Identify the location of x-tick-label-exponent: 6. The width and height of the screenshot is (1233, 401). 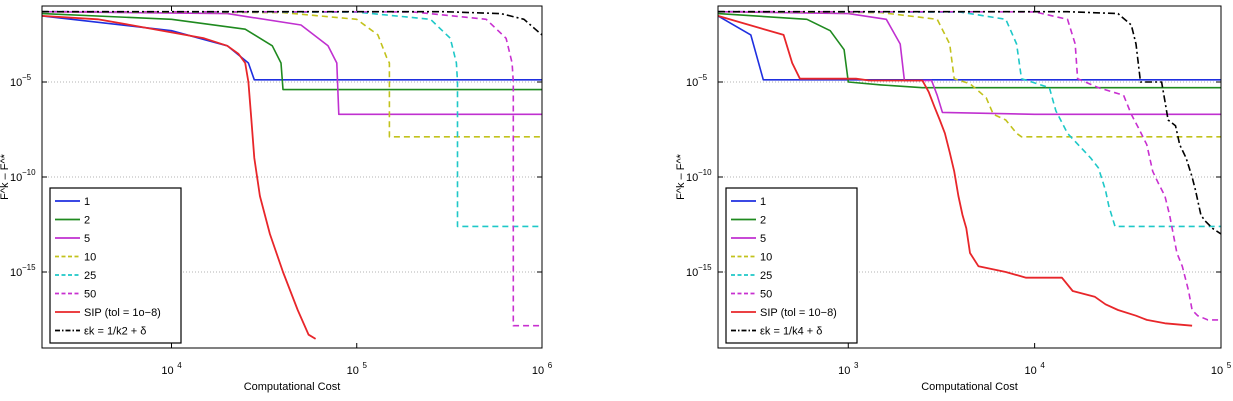
(550, 365).